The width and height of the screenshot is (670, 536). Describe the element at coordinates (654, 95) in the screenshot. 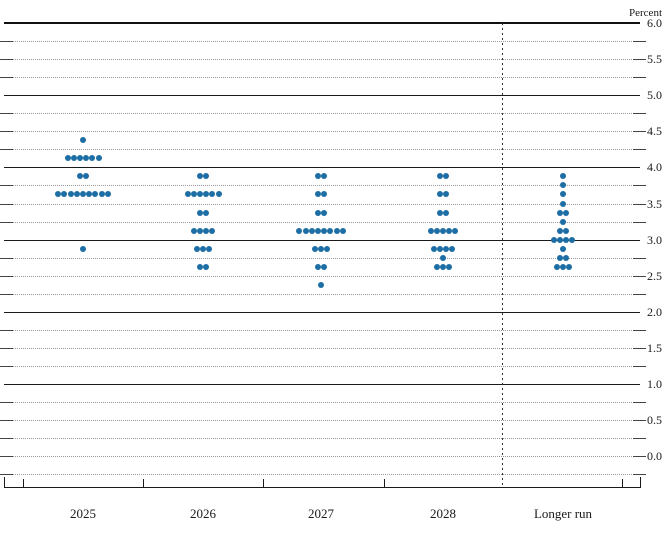

I see `y-axis-tick-label: 5.0` at that location.